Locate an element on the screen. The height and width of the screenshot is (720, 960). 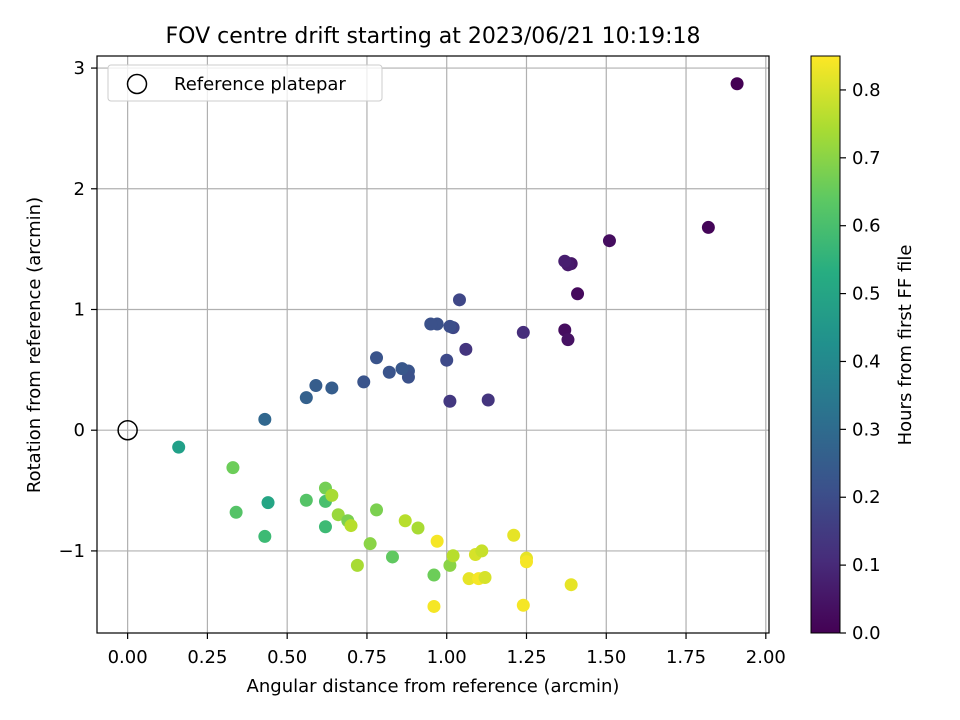
colorbar-label: Hours from first FF file is located at coordinates (905, 345).